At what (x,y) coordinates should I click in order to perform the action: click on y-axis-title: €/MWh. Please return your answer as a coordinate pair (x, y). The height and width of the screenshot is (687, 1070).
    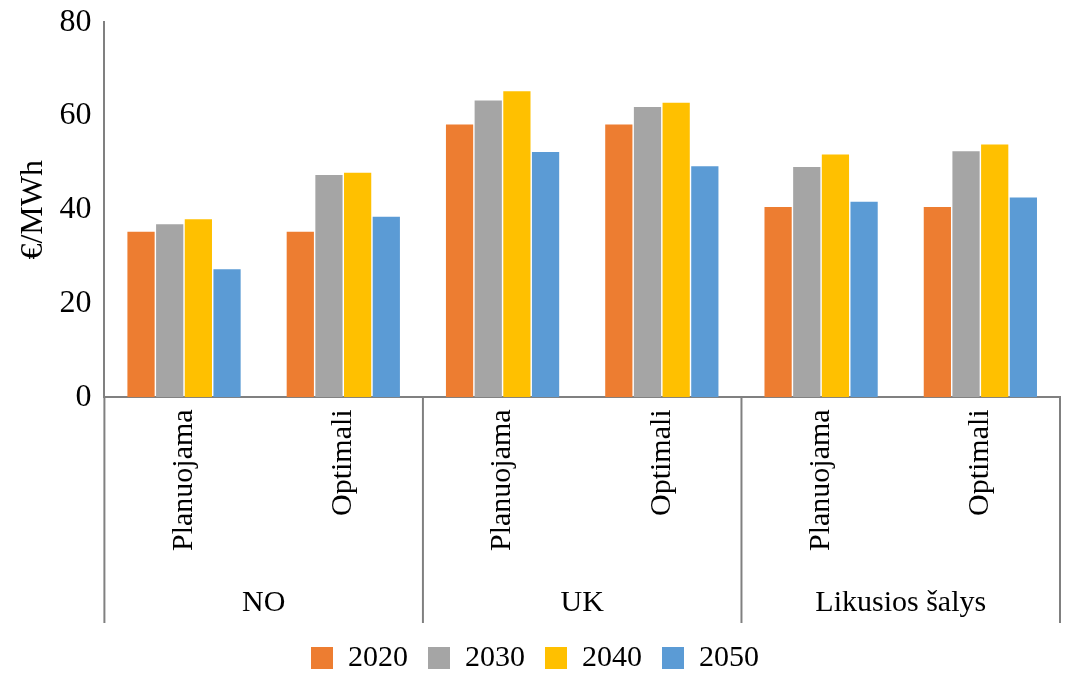
    Looking at the image, I should click on (30, 210).